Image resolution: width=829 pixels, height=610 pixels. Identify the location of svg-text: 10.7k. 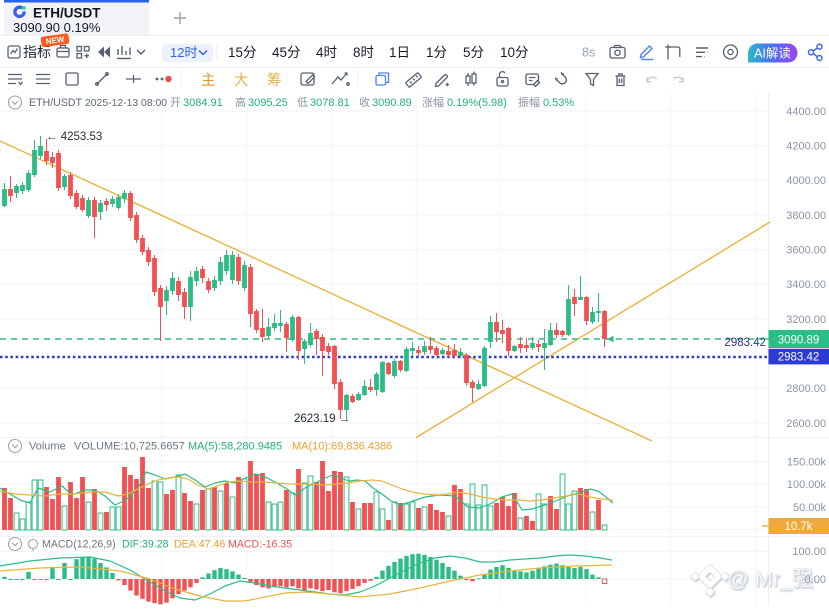
(798, 527).